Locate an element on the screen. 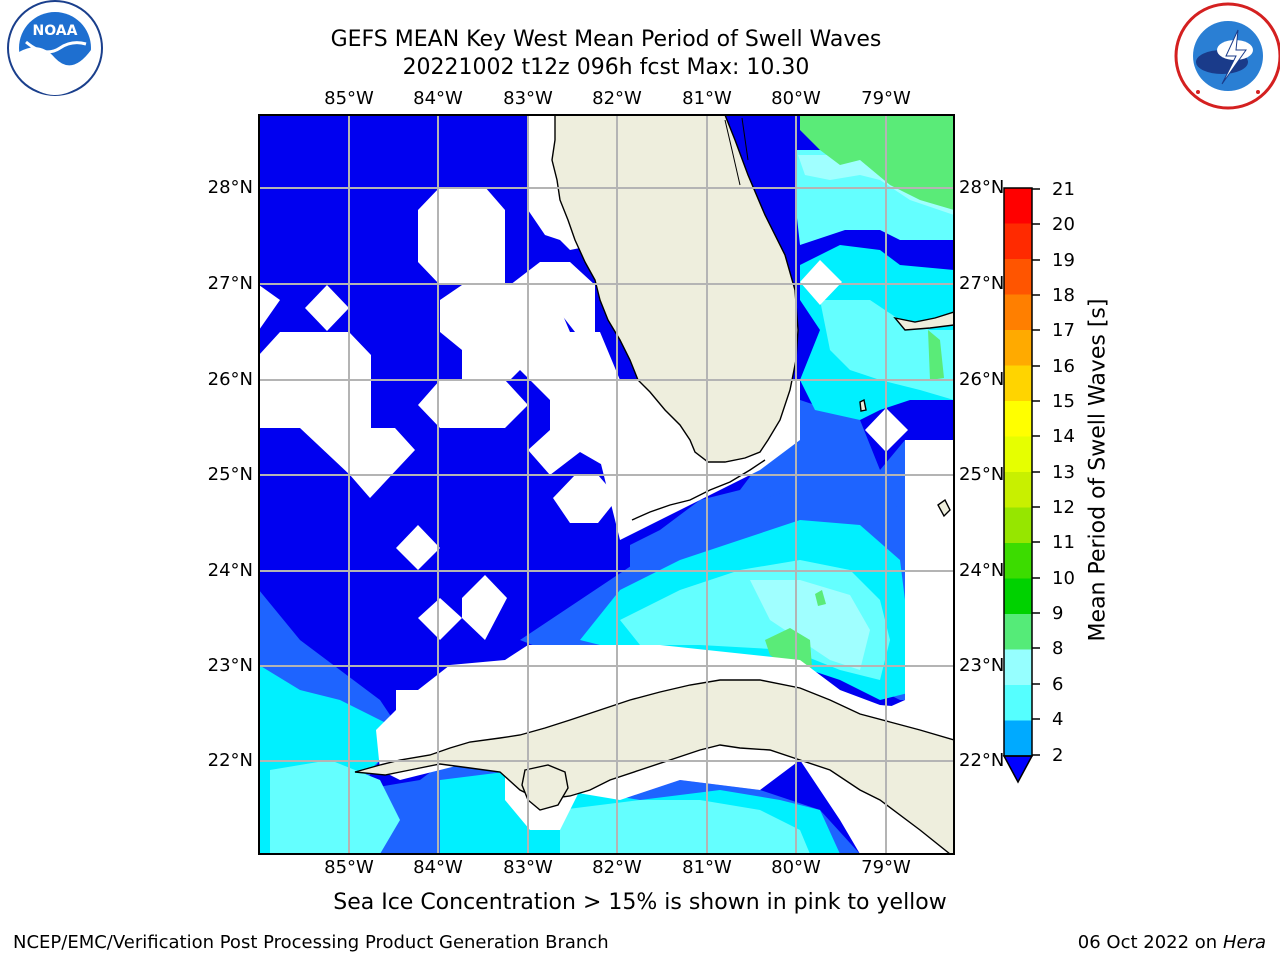  lon-label-top: 84°W is located at coordinates (438, 98).